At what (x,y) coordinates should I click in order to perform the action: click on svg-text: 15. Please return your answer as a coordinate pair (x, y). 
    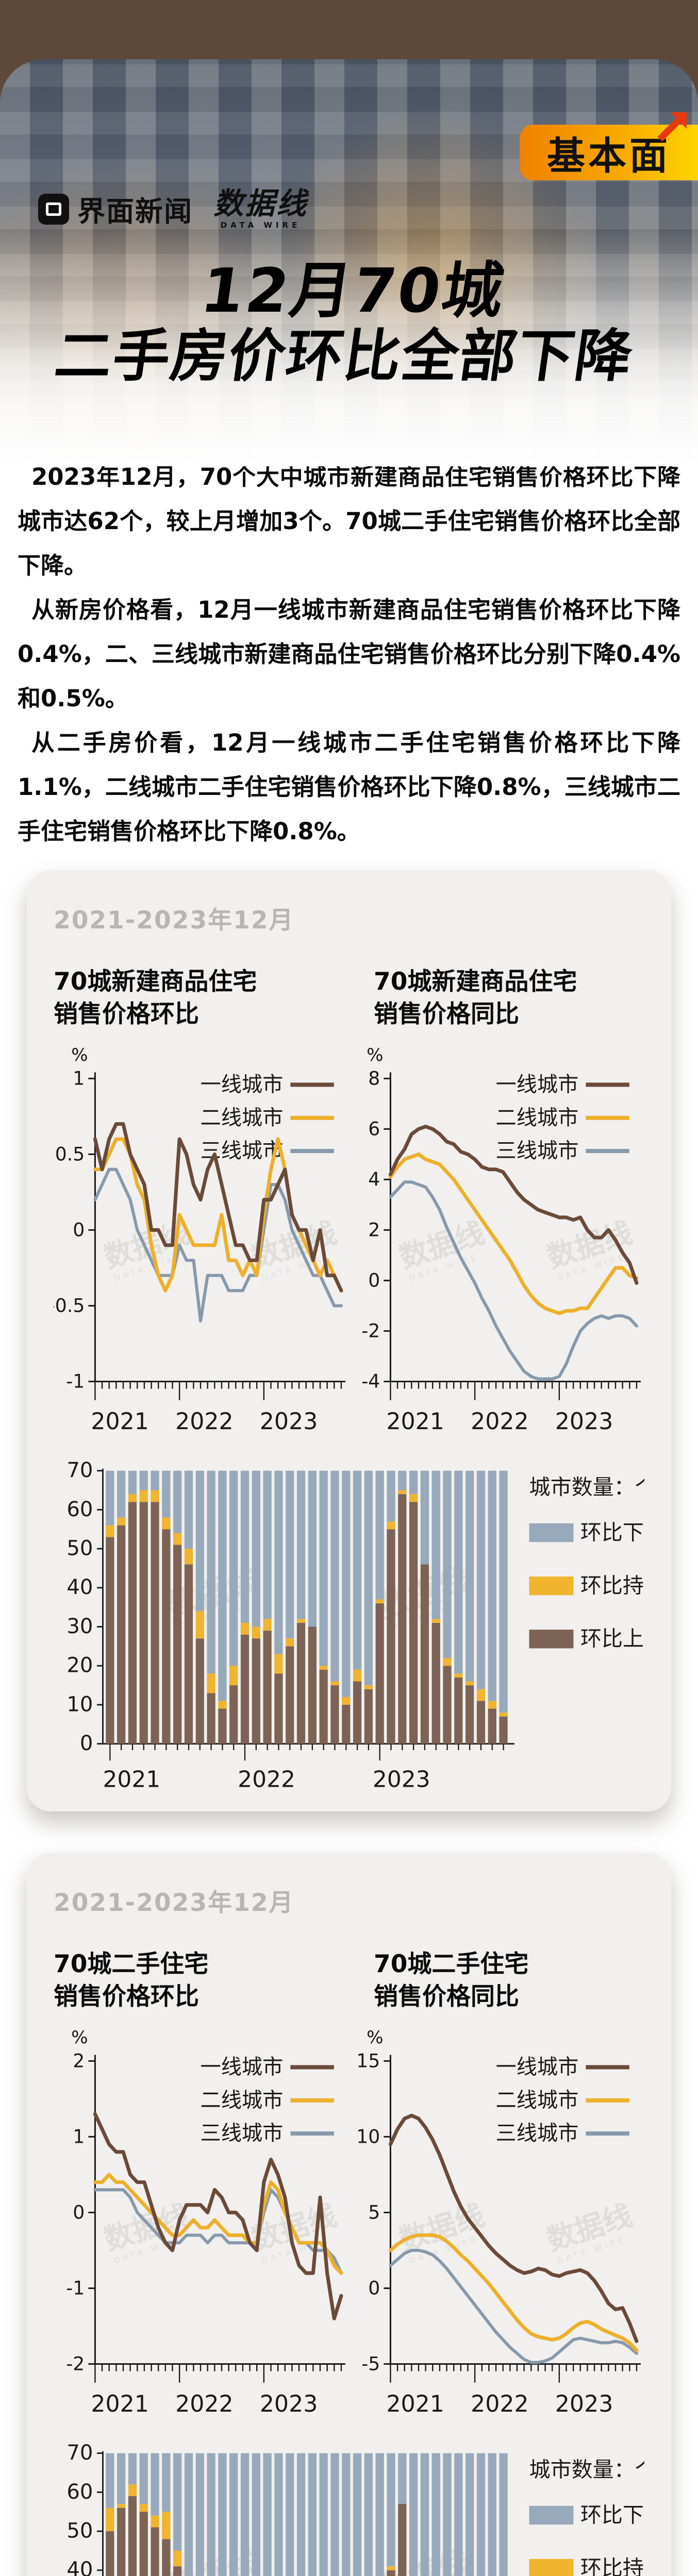
    Looking at the image, I should click on (368, 2060).